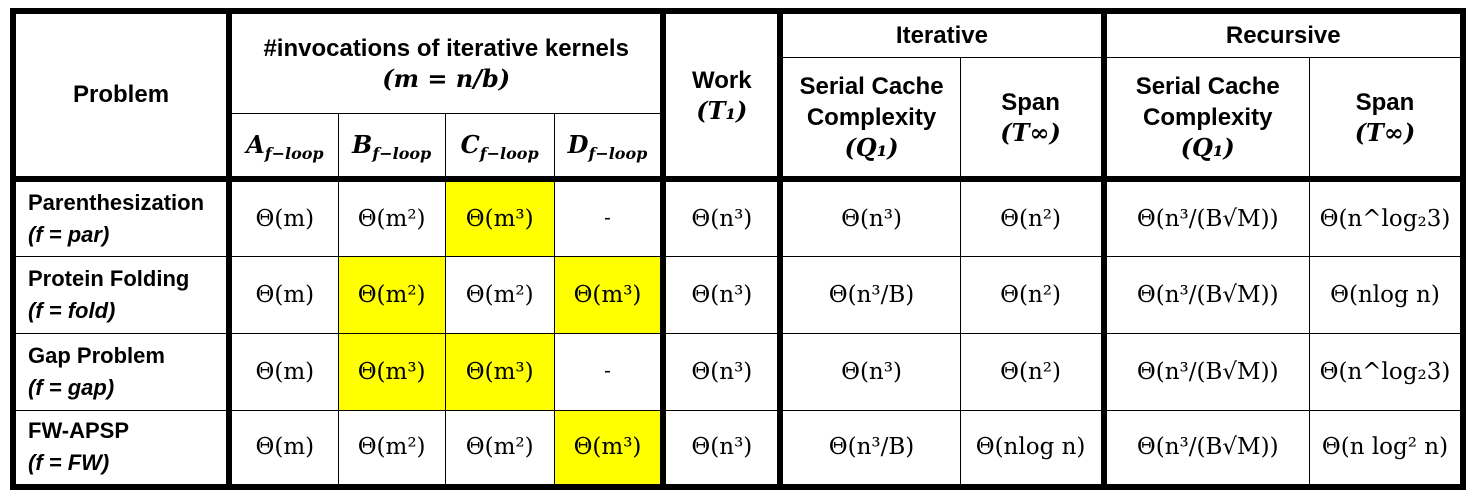  I want to click on iter-serial-cache-header: Serial Cache Complexity (Q₁), so click(870, 119).